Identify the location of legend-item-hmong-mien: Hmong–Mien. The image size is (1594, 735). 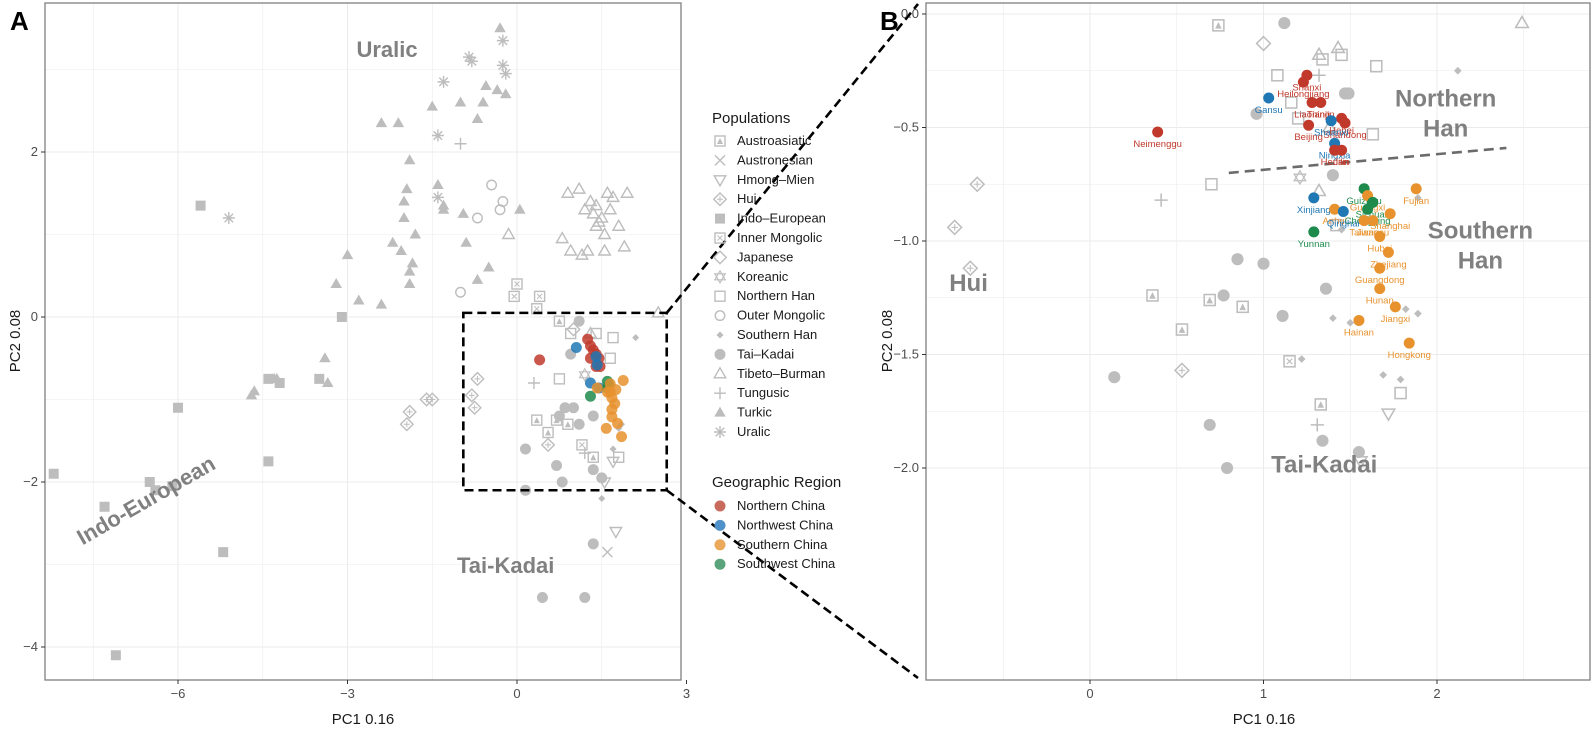
(763, 180).